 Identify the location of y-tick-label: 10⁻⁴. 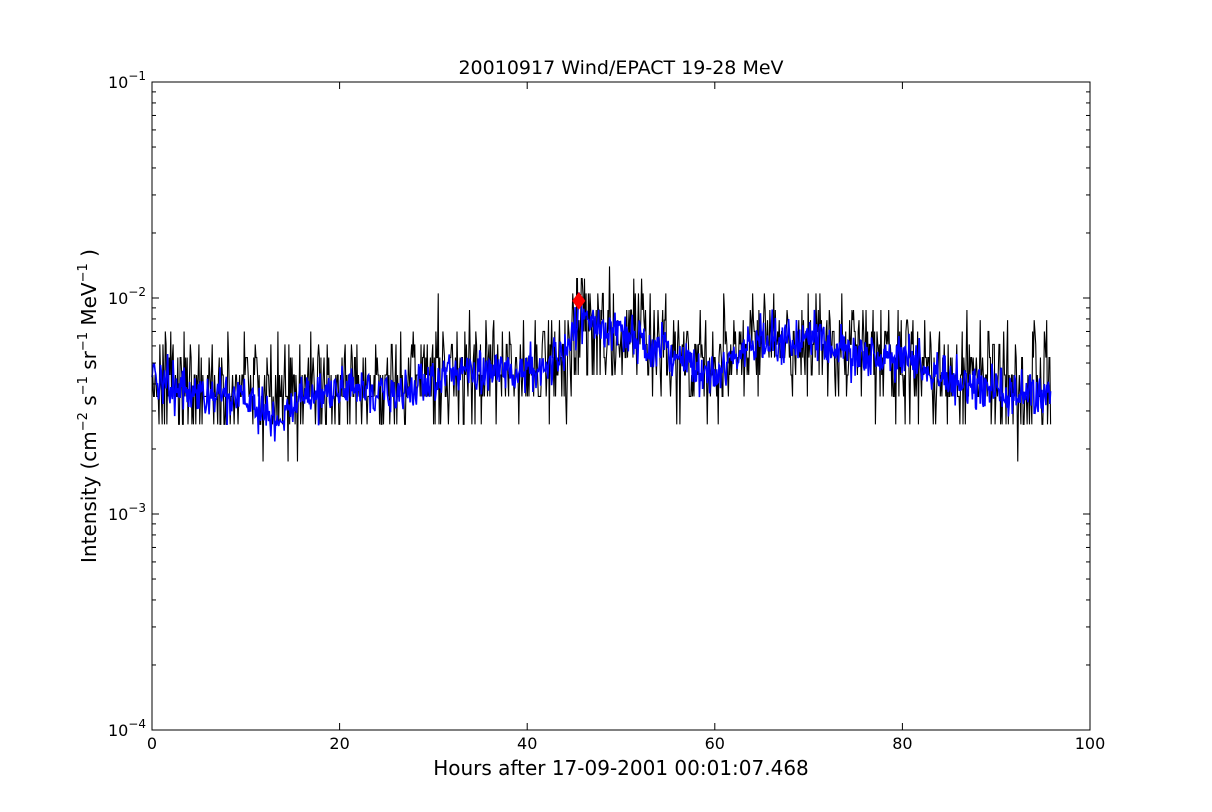
(127, 728).